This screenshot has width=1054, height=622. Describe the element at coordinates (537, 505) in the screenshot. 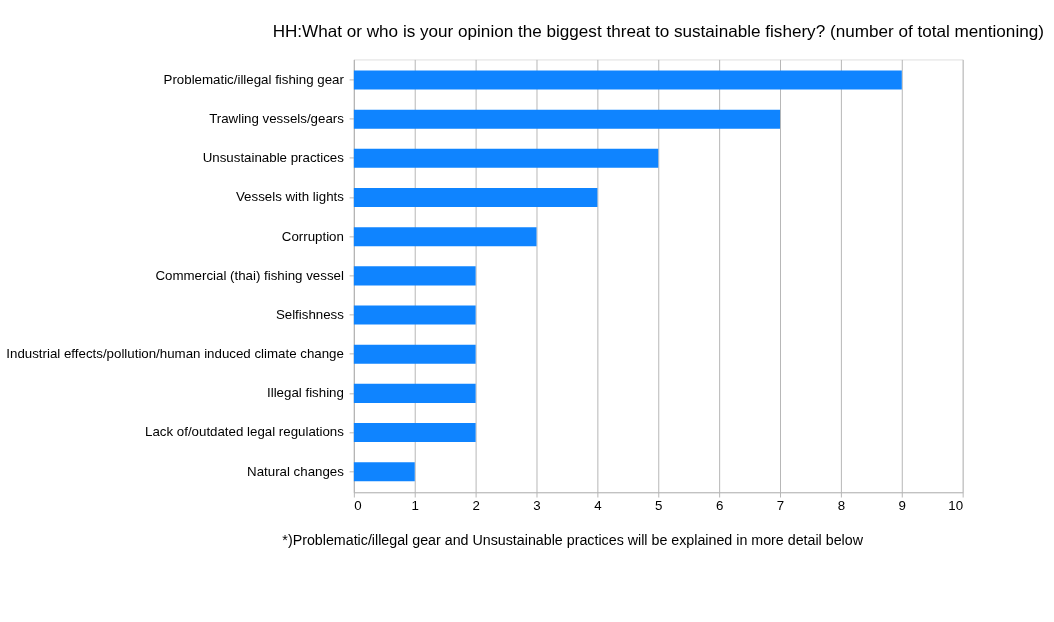

I see `x-tick-label: 3` at that location.